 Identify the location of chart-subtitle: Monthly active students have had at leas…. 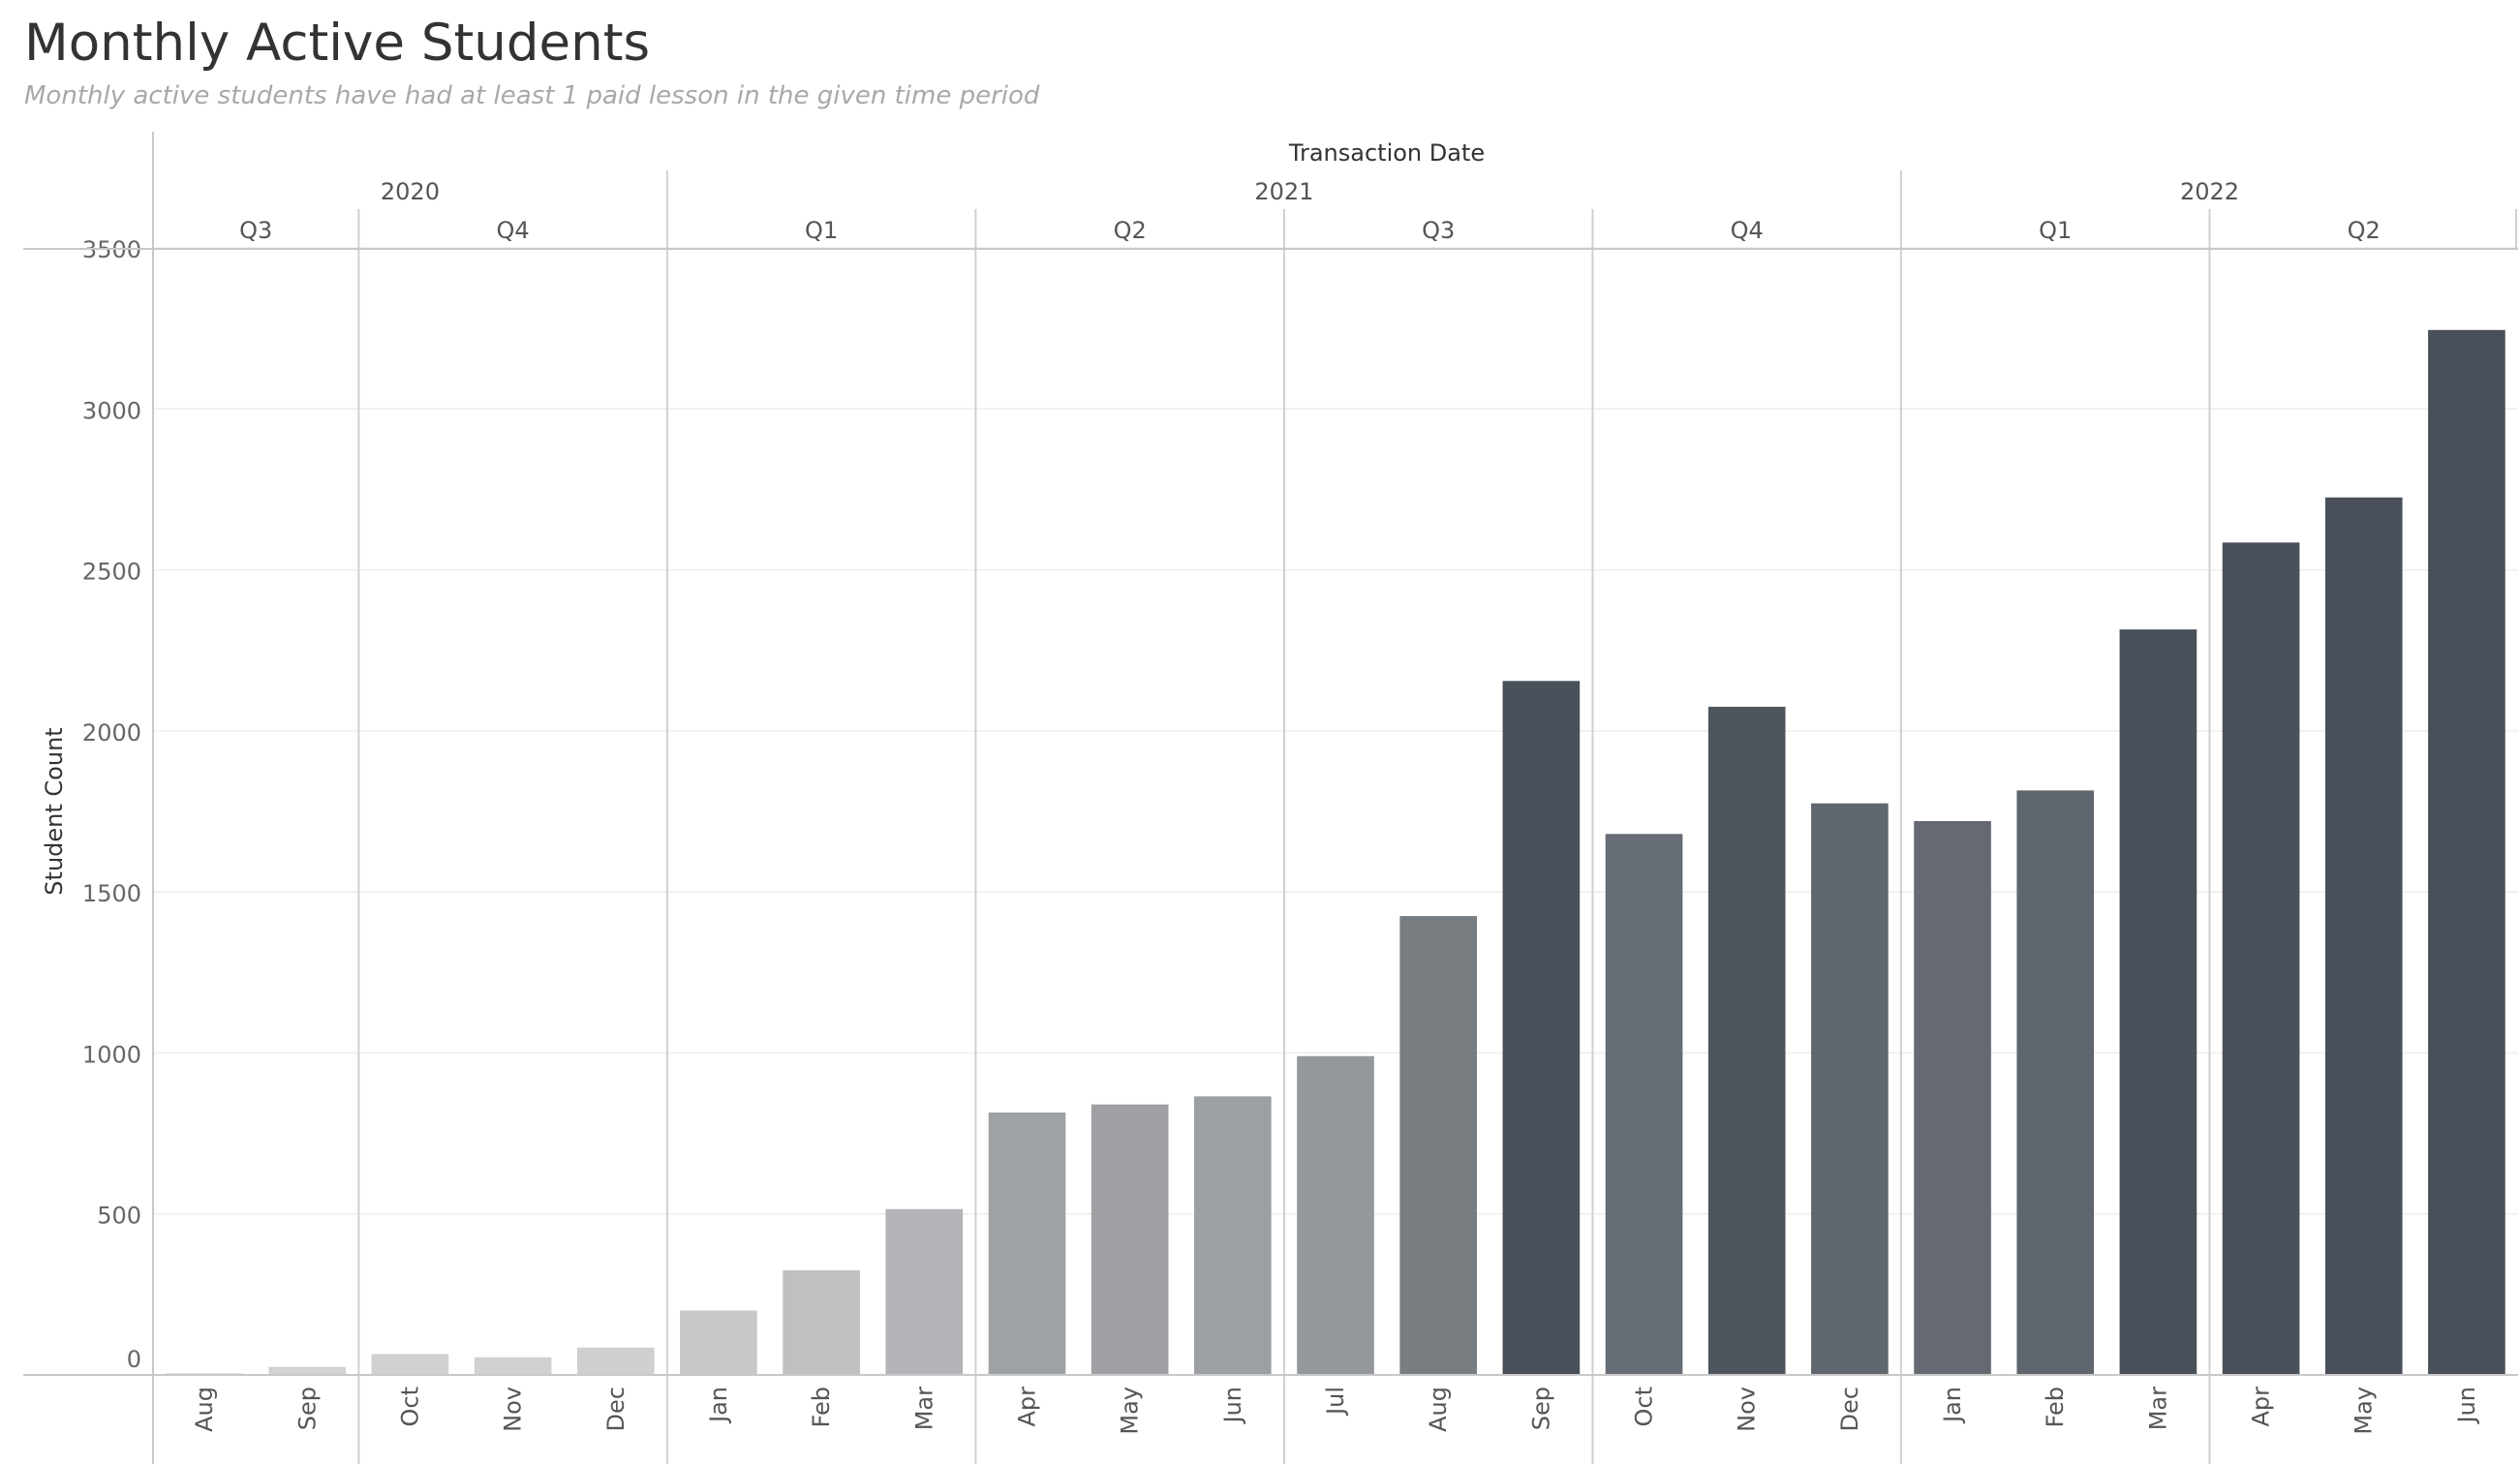
(532, 95).